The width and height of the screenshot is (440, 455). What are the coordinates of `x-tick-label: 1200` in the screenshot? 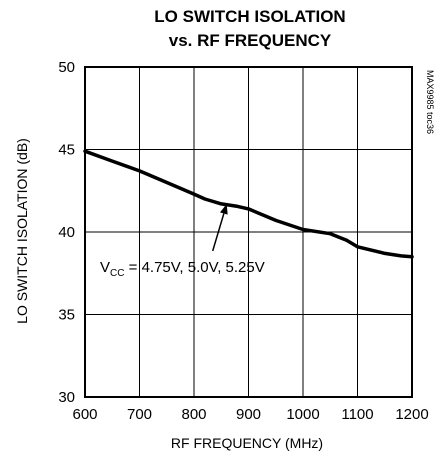 It's located at (411, 414).